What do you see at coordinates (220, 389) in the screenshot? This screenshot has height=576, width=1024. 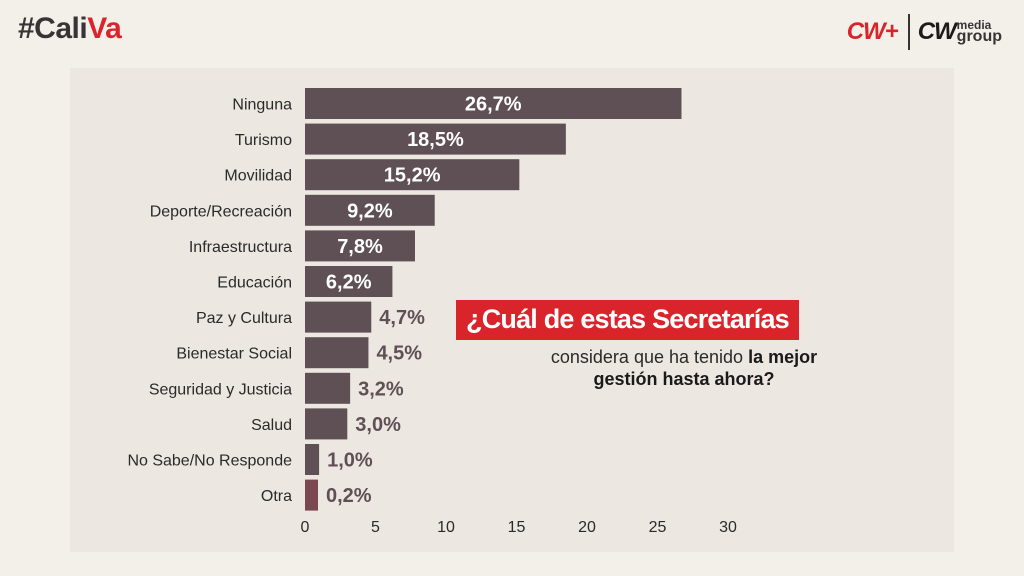 I see `category-label: Seguridad y Justicia` at bounding box center [220, 389].